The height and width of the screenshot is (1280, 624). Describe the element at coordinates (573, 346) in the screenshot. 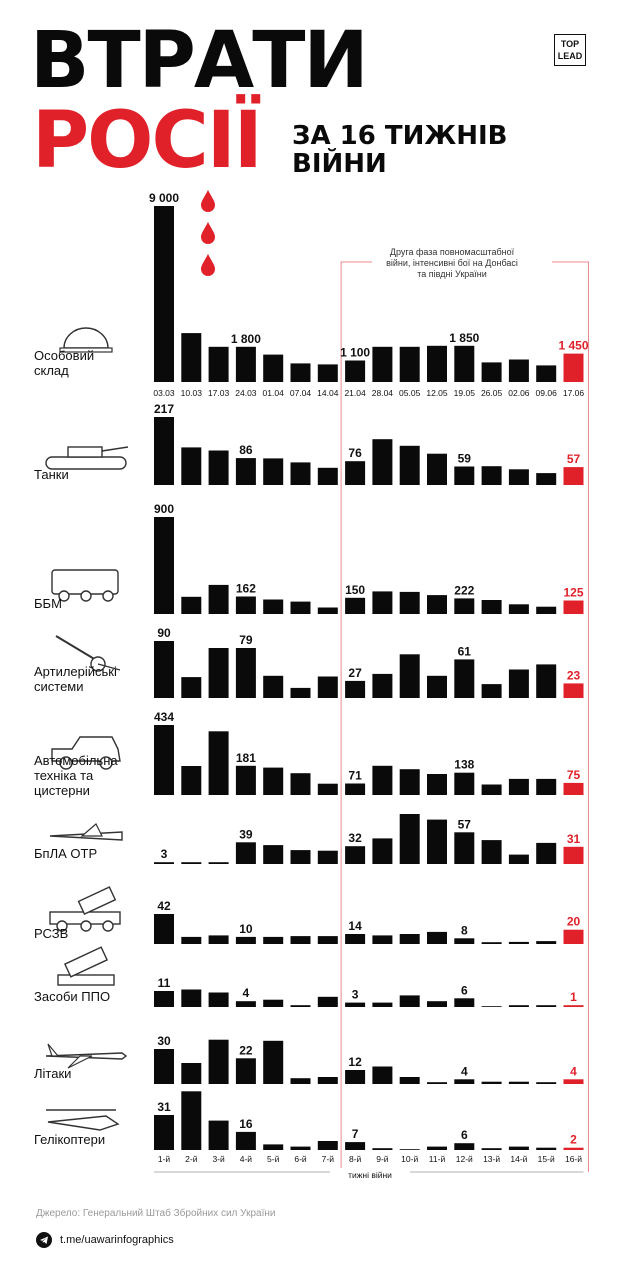

I see `value-label: 1 450` at that location.